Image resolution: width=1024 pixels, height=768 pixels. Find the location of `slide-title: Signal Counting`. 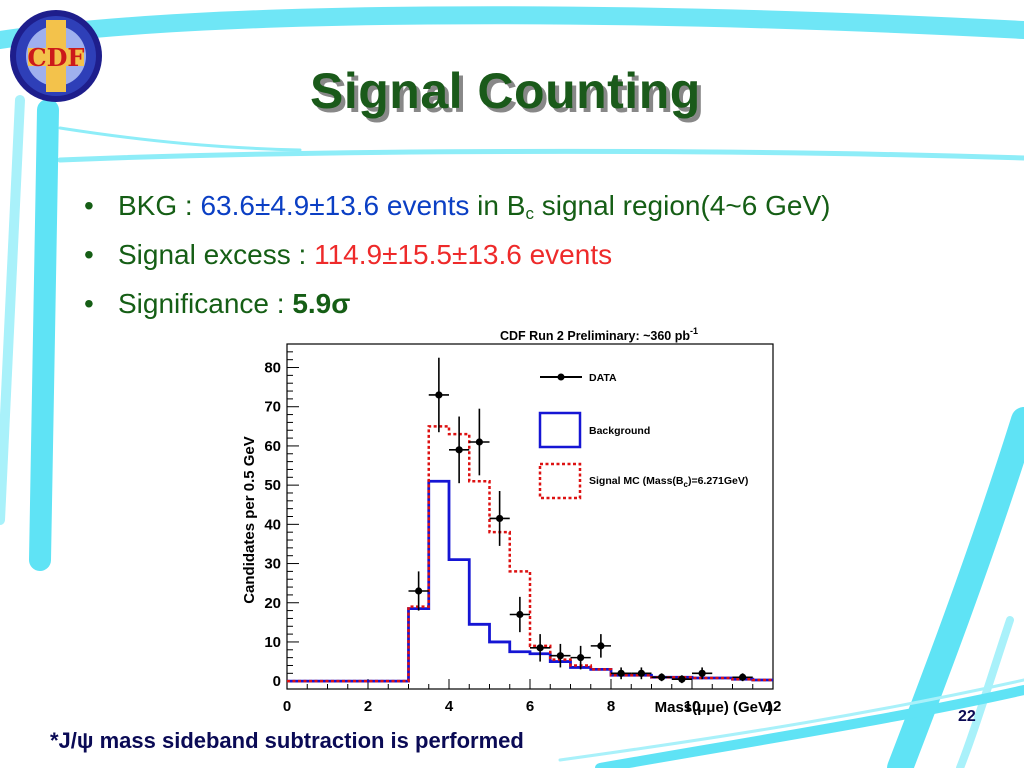

slide-title: Signal Counting is located at coordinates (505, 91).